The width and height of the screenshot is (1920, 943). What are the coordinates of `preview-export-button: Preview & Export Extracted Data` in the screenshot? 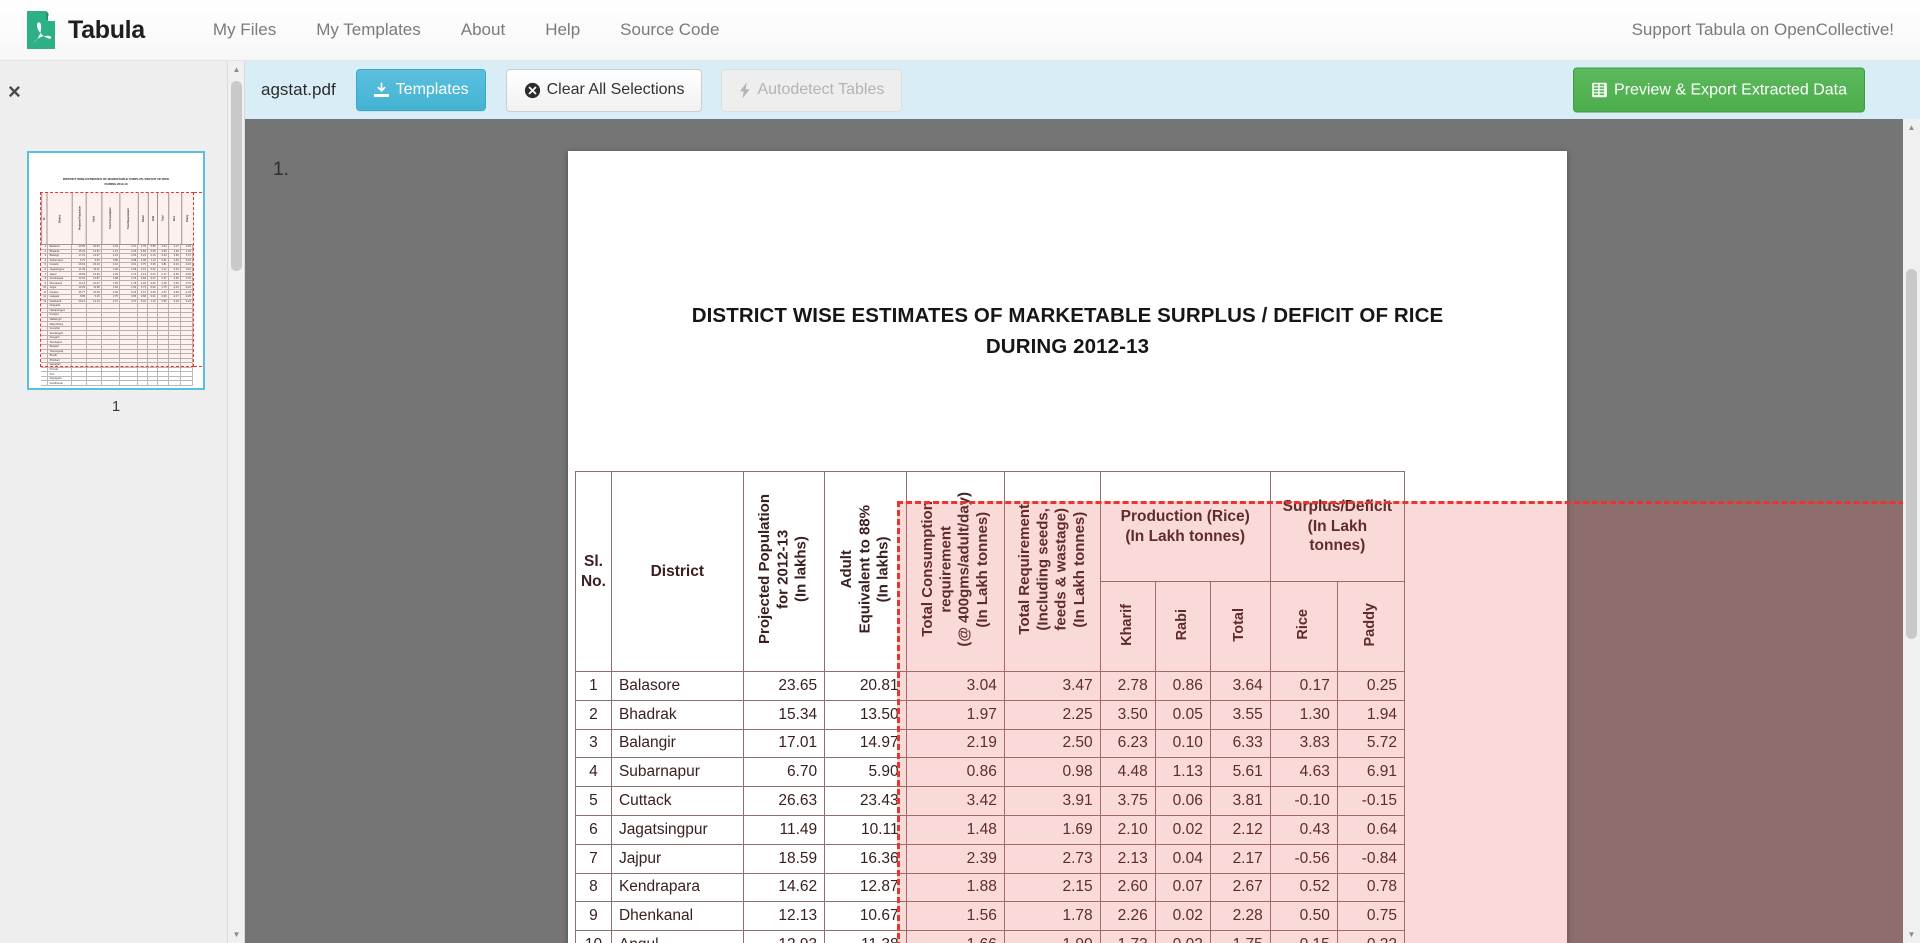 It's located at (1719, 90).